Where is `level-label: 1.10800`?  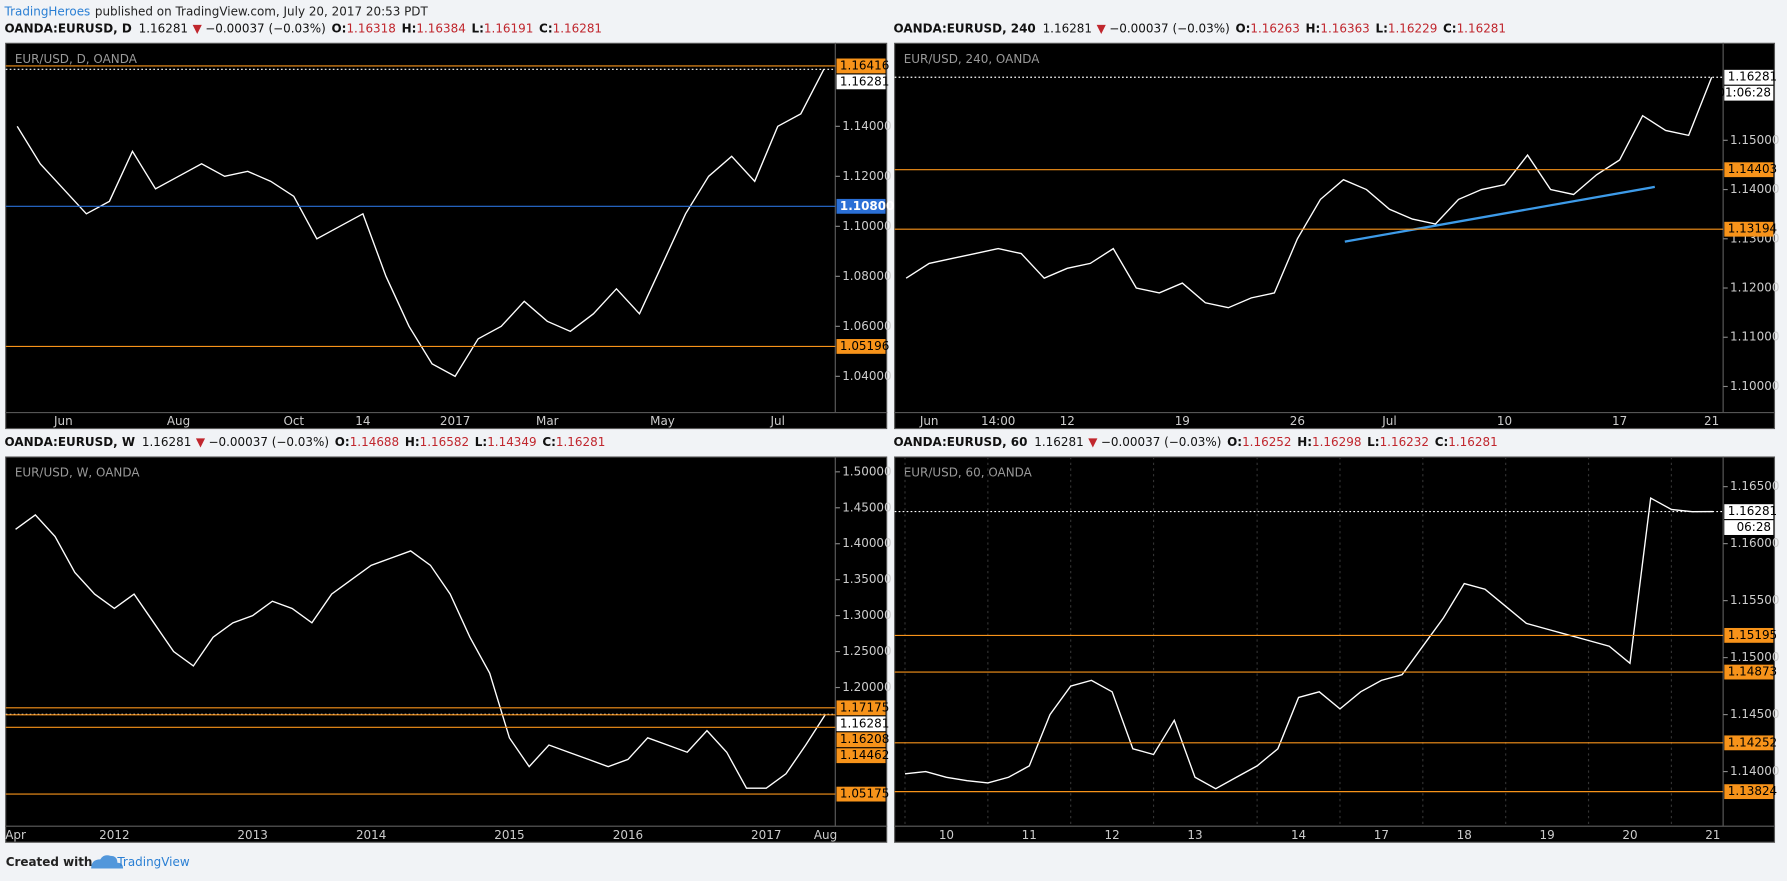
level-label: 1.10800 is located at coordinates (867, 206).